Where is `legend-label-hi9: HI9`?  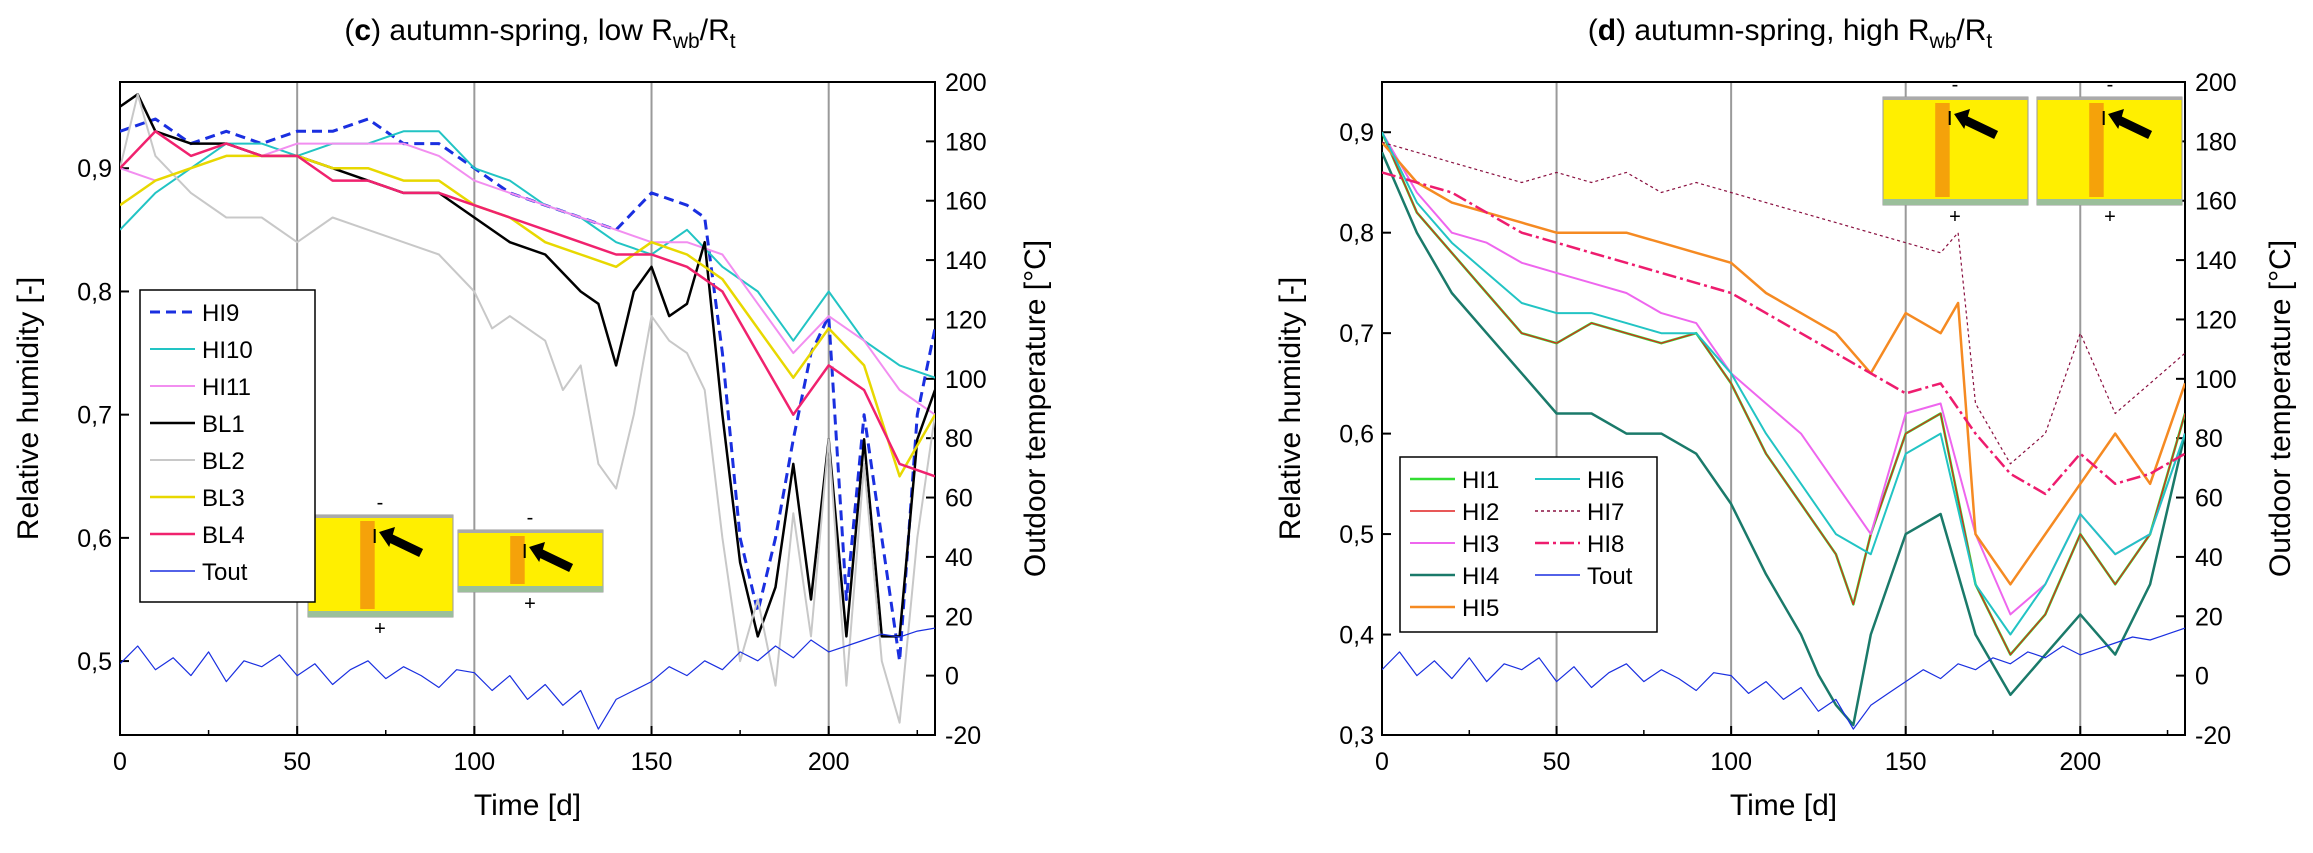 legend-label-hi9: HI9 is located at coordinates (220, 313).